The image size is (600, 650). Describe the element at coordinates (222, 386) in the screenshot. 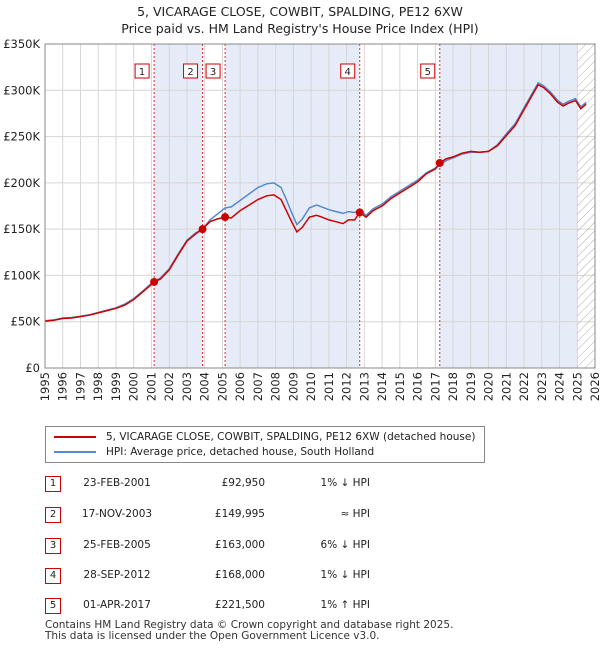

I see `x-tick-label: 2005` at that location.